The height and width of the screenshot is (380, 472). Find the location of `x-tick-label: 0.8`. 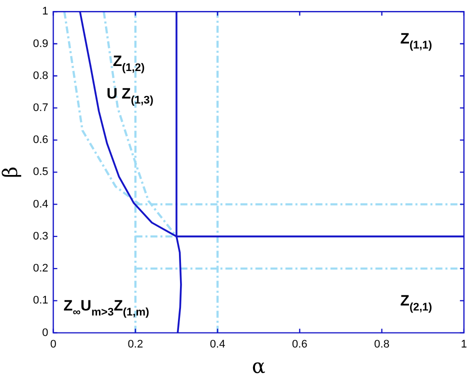

x-tick-label: 0.8 is located at coordinates (382, 344).